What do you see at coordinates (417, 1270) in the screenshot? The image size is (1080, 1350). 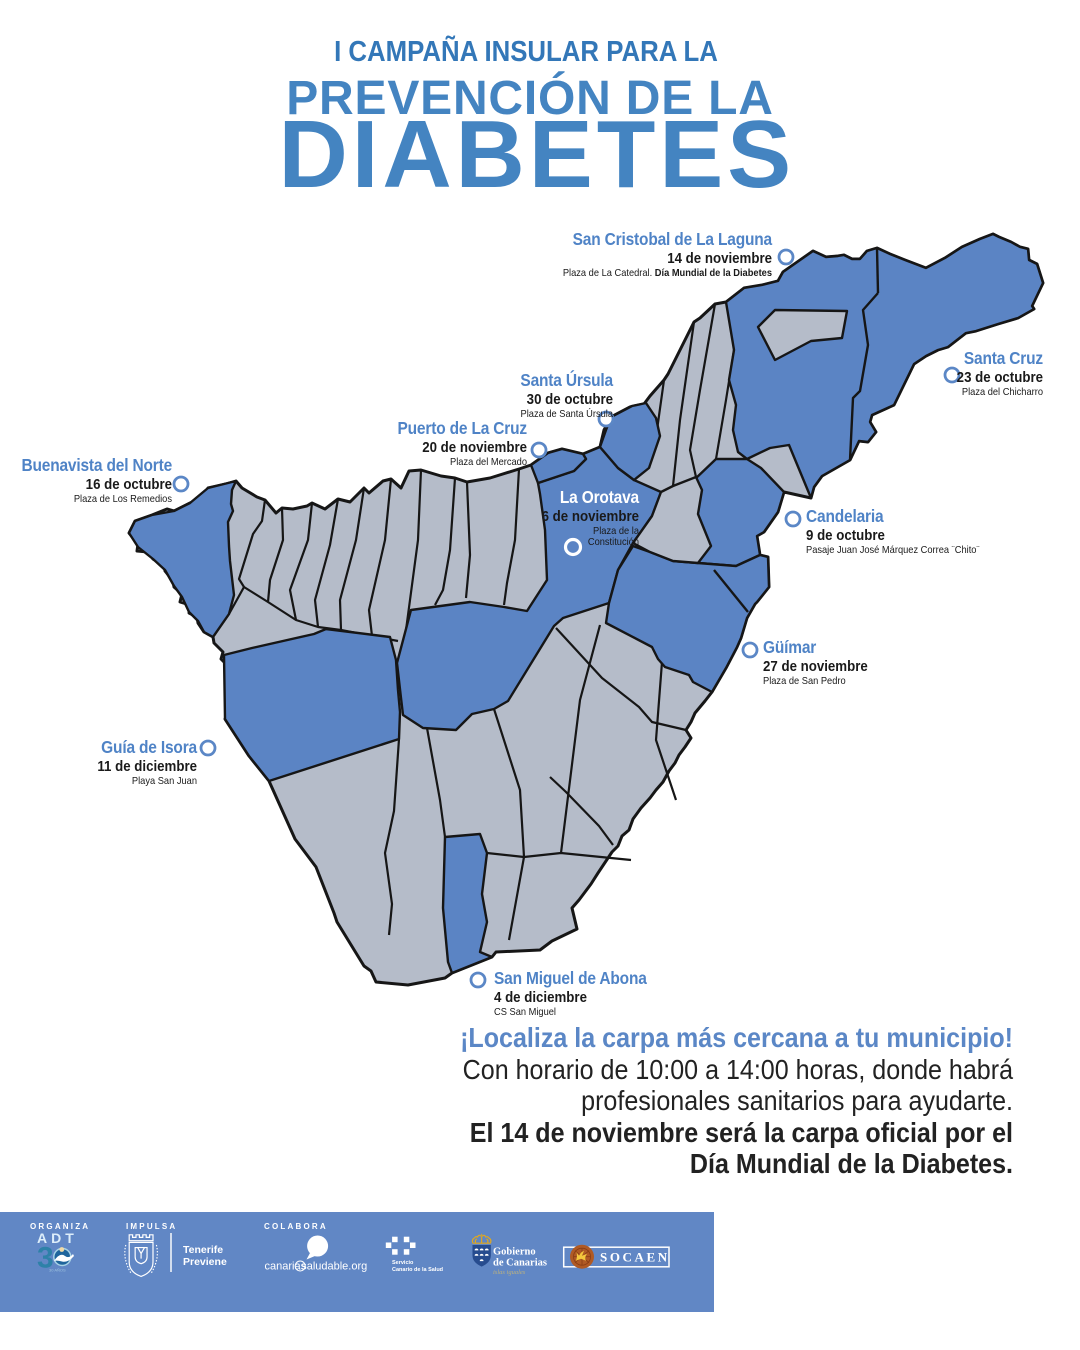 I see `svg-text: Canario de la Salud` at bounding box center [417, 1270].